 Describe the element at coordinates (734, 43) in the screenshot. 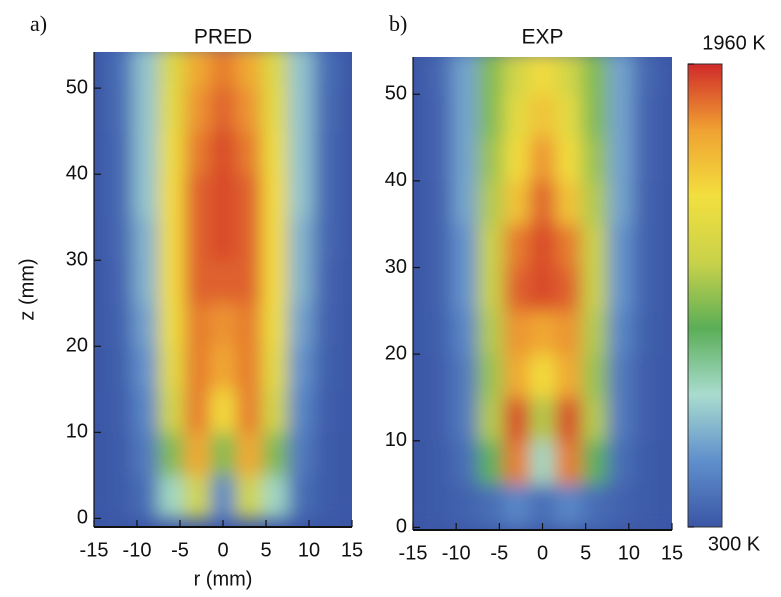

I see `colorbar-label: 1960 K` at that location.